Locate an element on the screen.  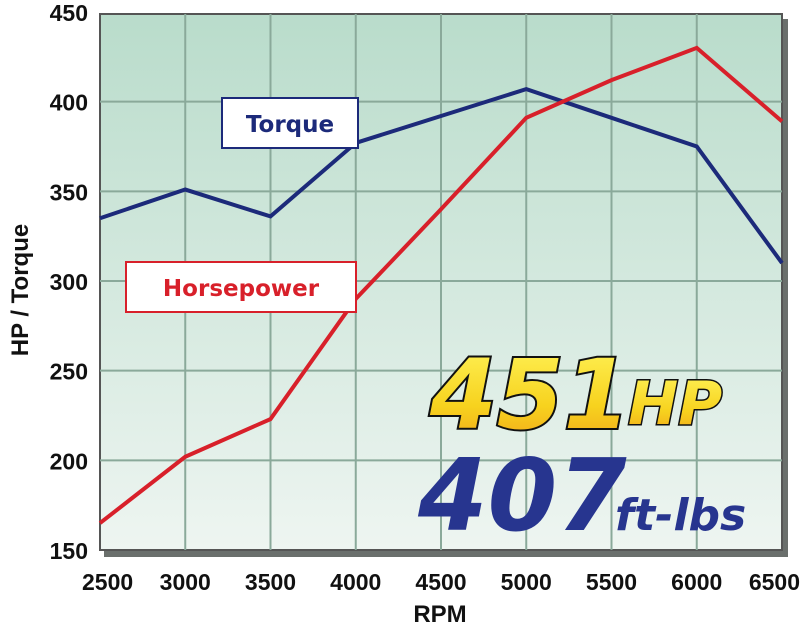
x-tick-label: 4000 is located at coordinates (355, 582).